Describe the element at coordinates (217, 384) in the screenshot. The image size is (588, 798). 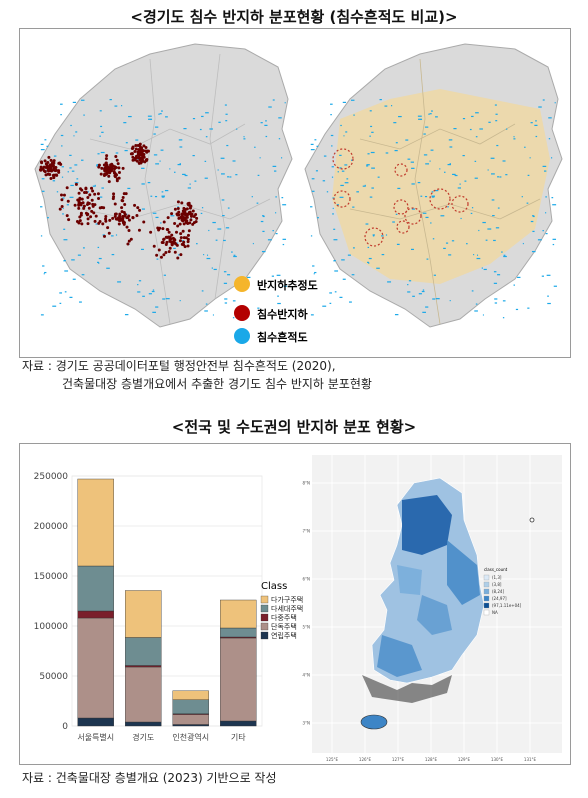
I see `top-source-line-2: 건축물대장 층별개요에서 추출한 경기도 침수 반지하 분포현황` at that location.